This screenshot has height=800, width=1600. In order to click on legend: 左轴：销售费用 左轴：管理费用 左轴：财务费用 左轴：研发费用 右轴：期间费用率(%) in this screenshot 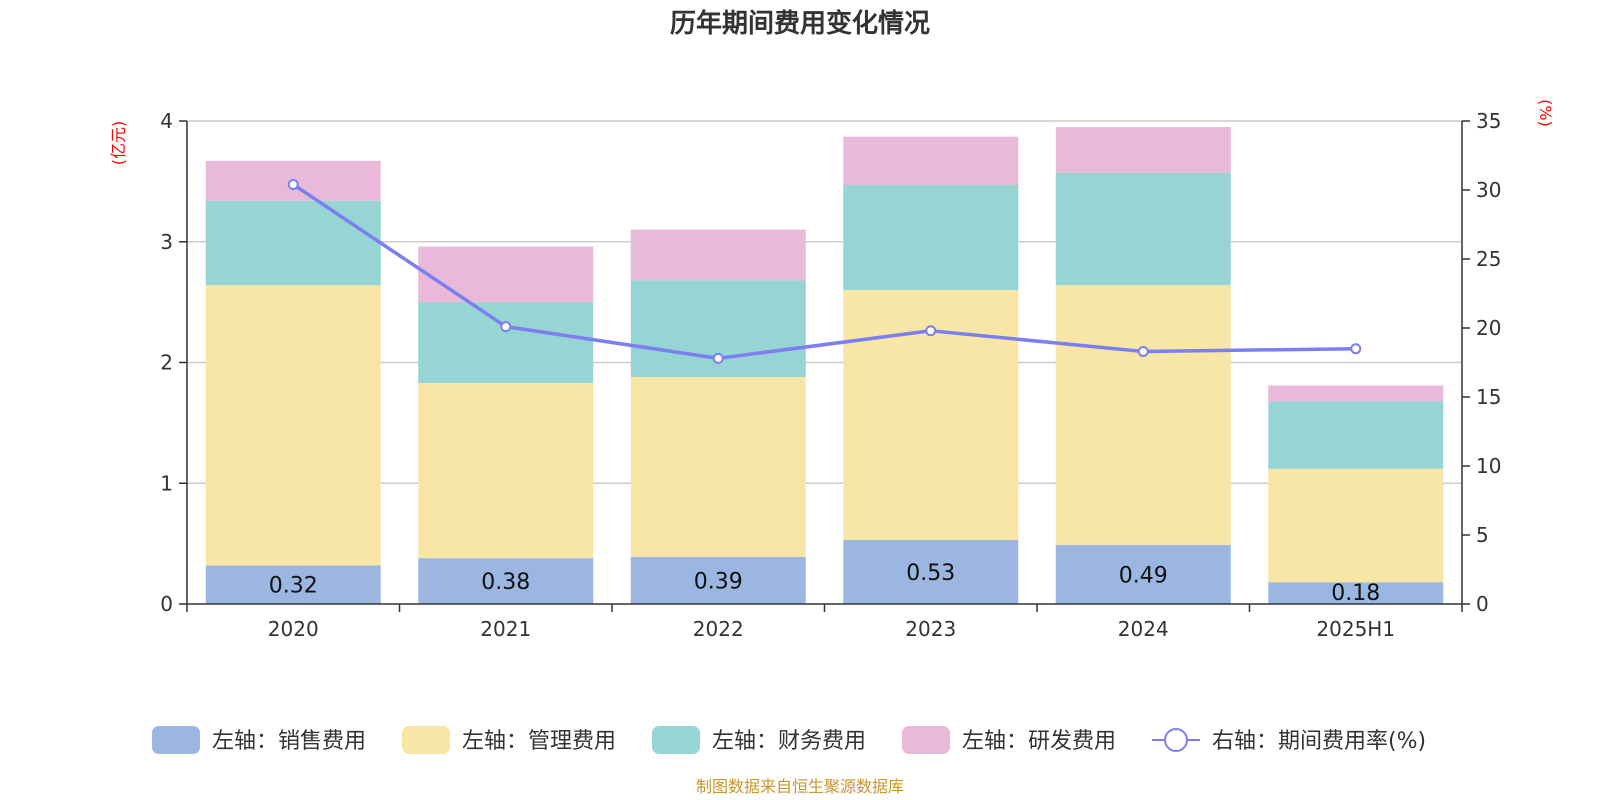, I will do `click(789, 740)`.